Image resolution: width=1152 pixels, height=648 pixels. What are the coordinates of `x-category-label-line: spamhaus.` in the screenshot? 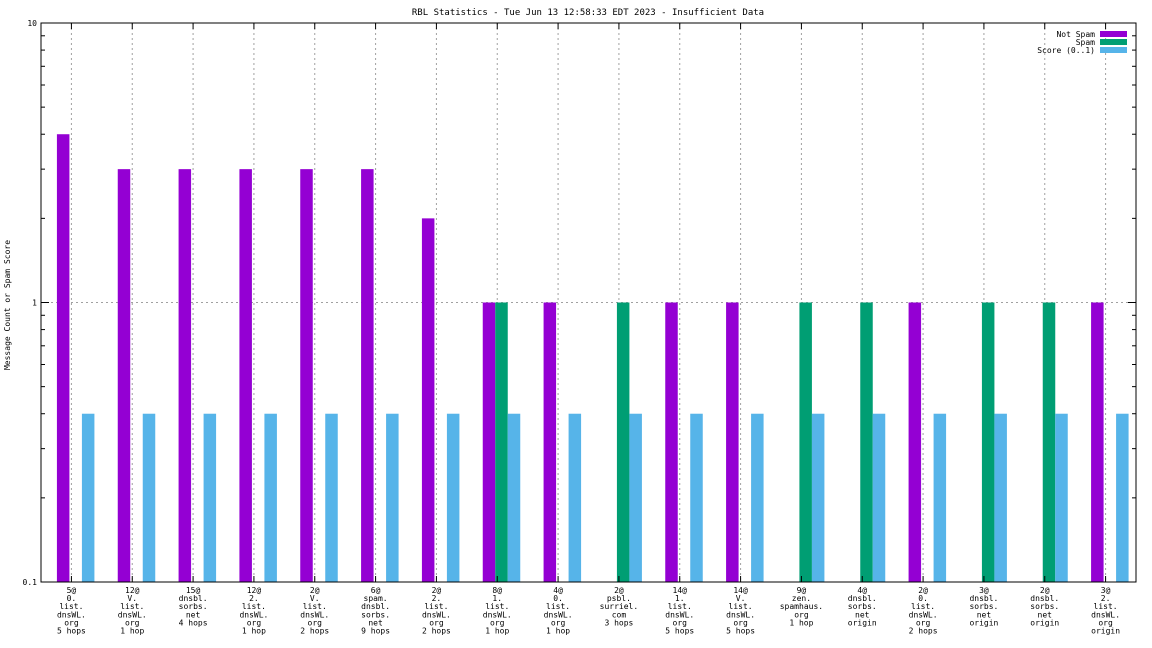 It's located at (801, 606).